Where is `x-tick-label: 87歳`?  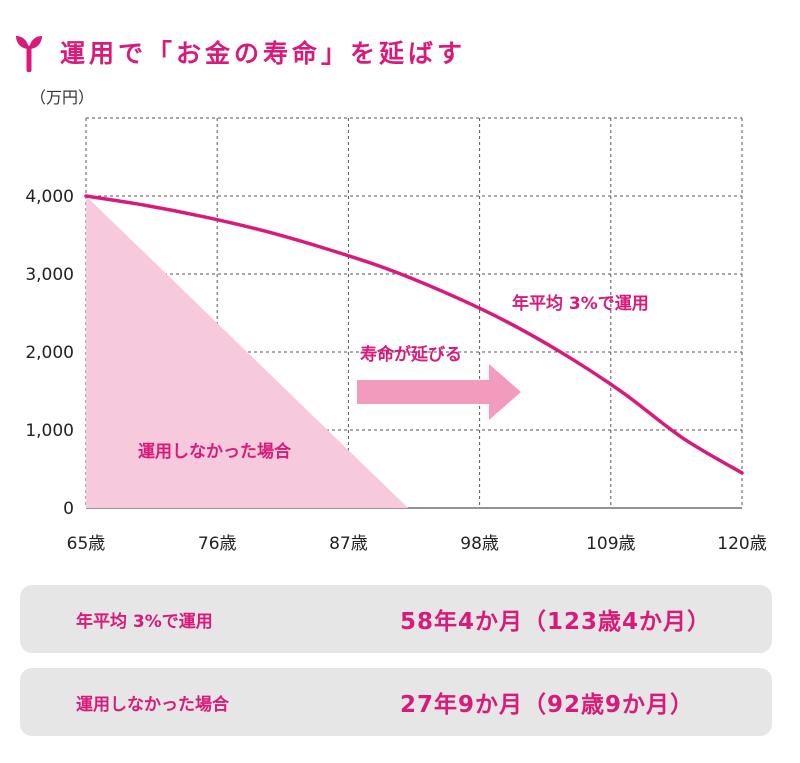
x-tick-label: 87歳 is located at coordinates (348, 544).